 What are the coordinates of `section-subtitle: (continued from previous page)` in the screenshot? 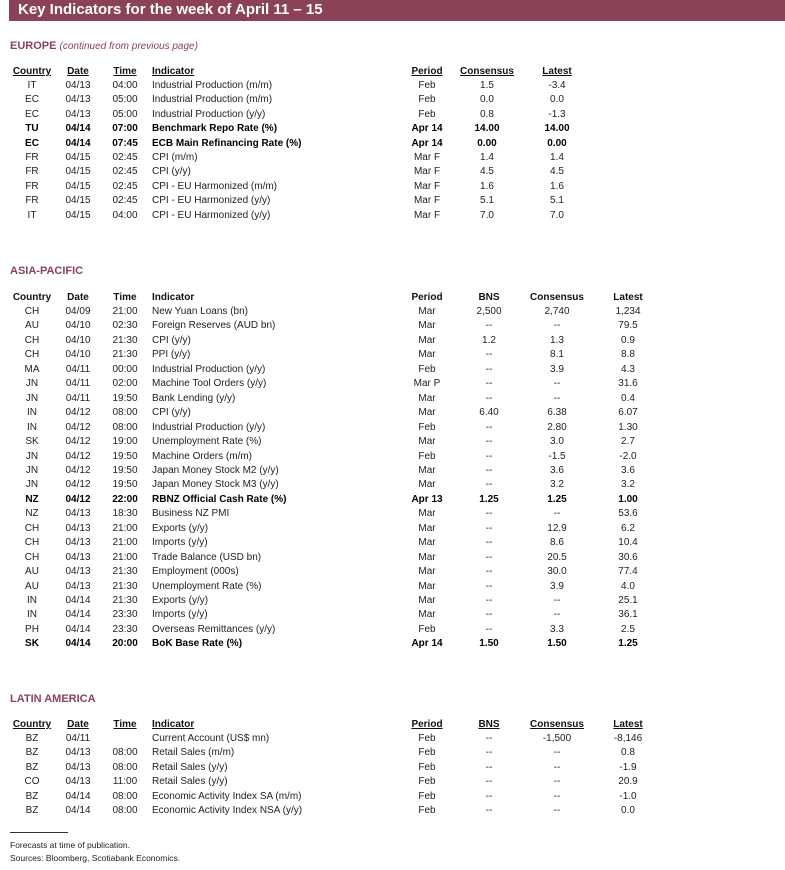 It's located at (128, 46).